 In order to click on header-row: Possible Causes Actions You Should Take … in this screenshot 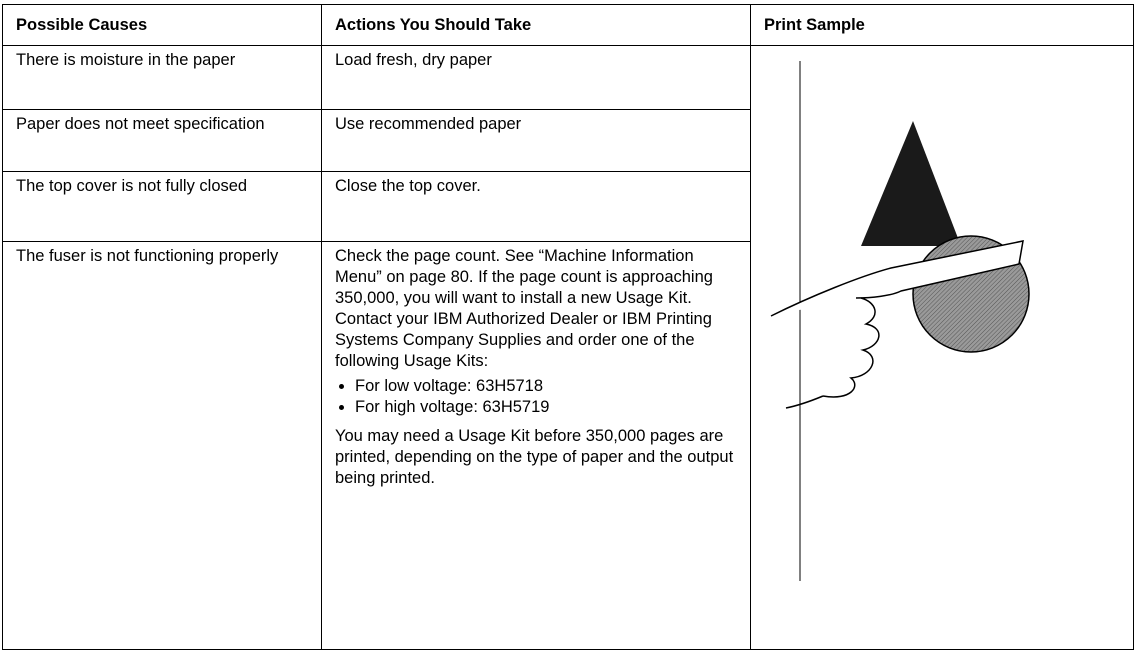, I will do `click(568, 25)`.